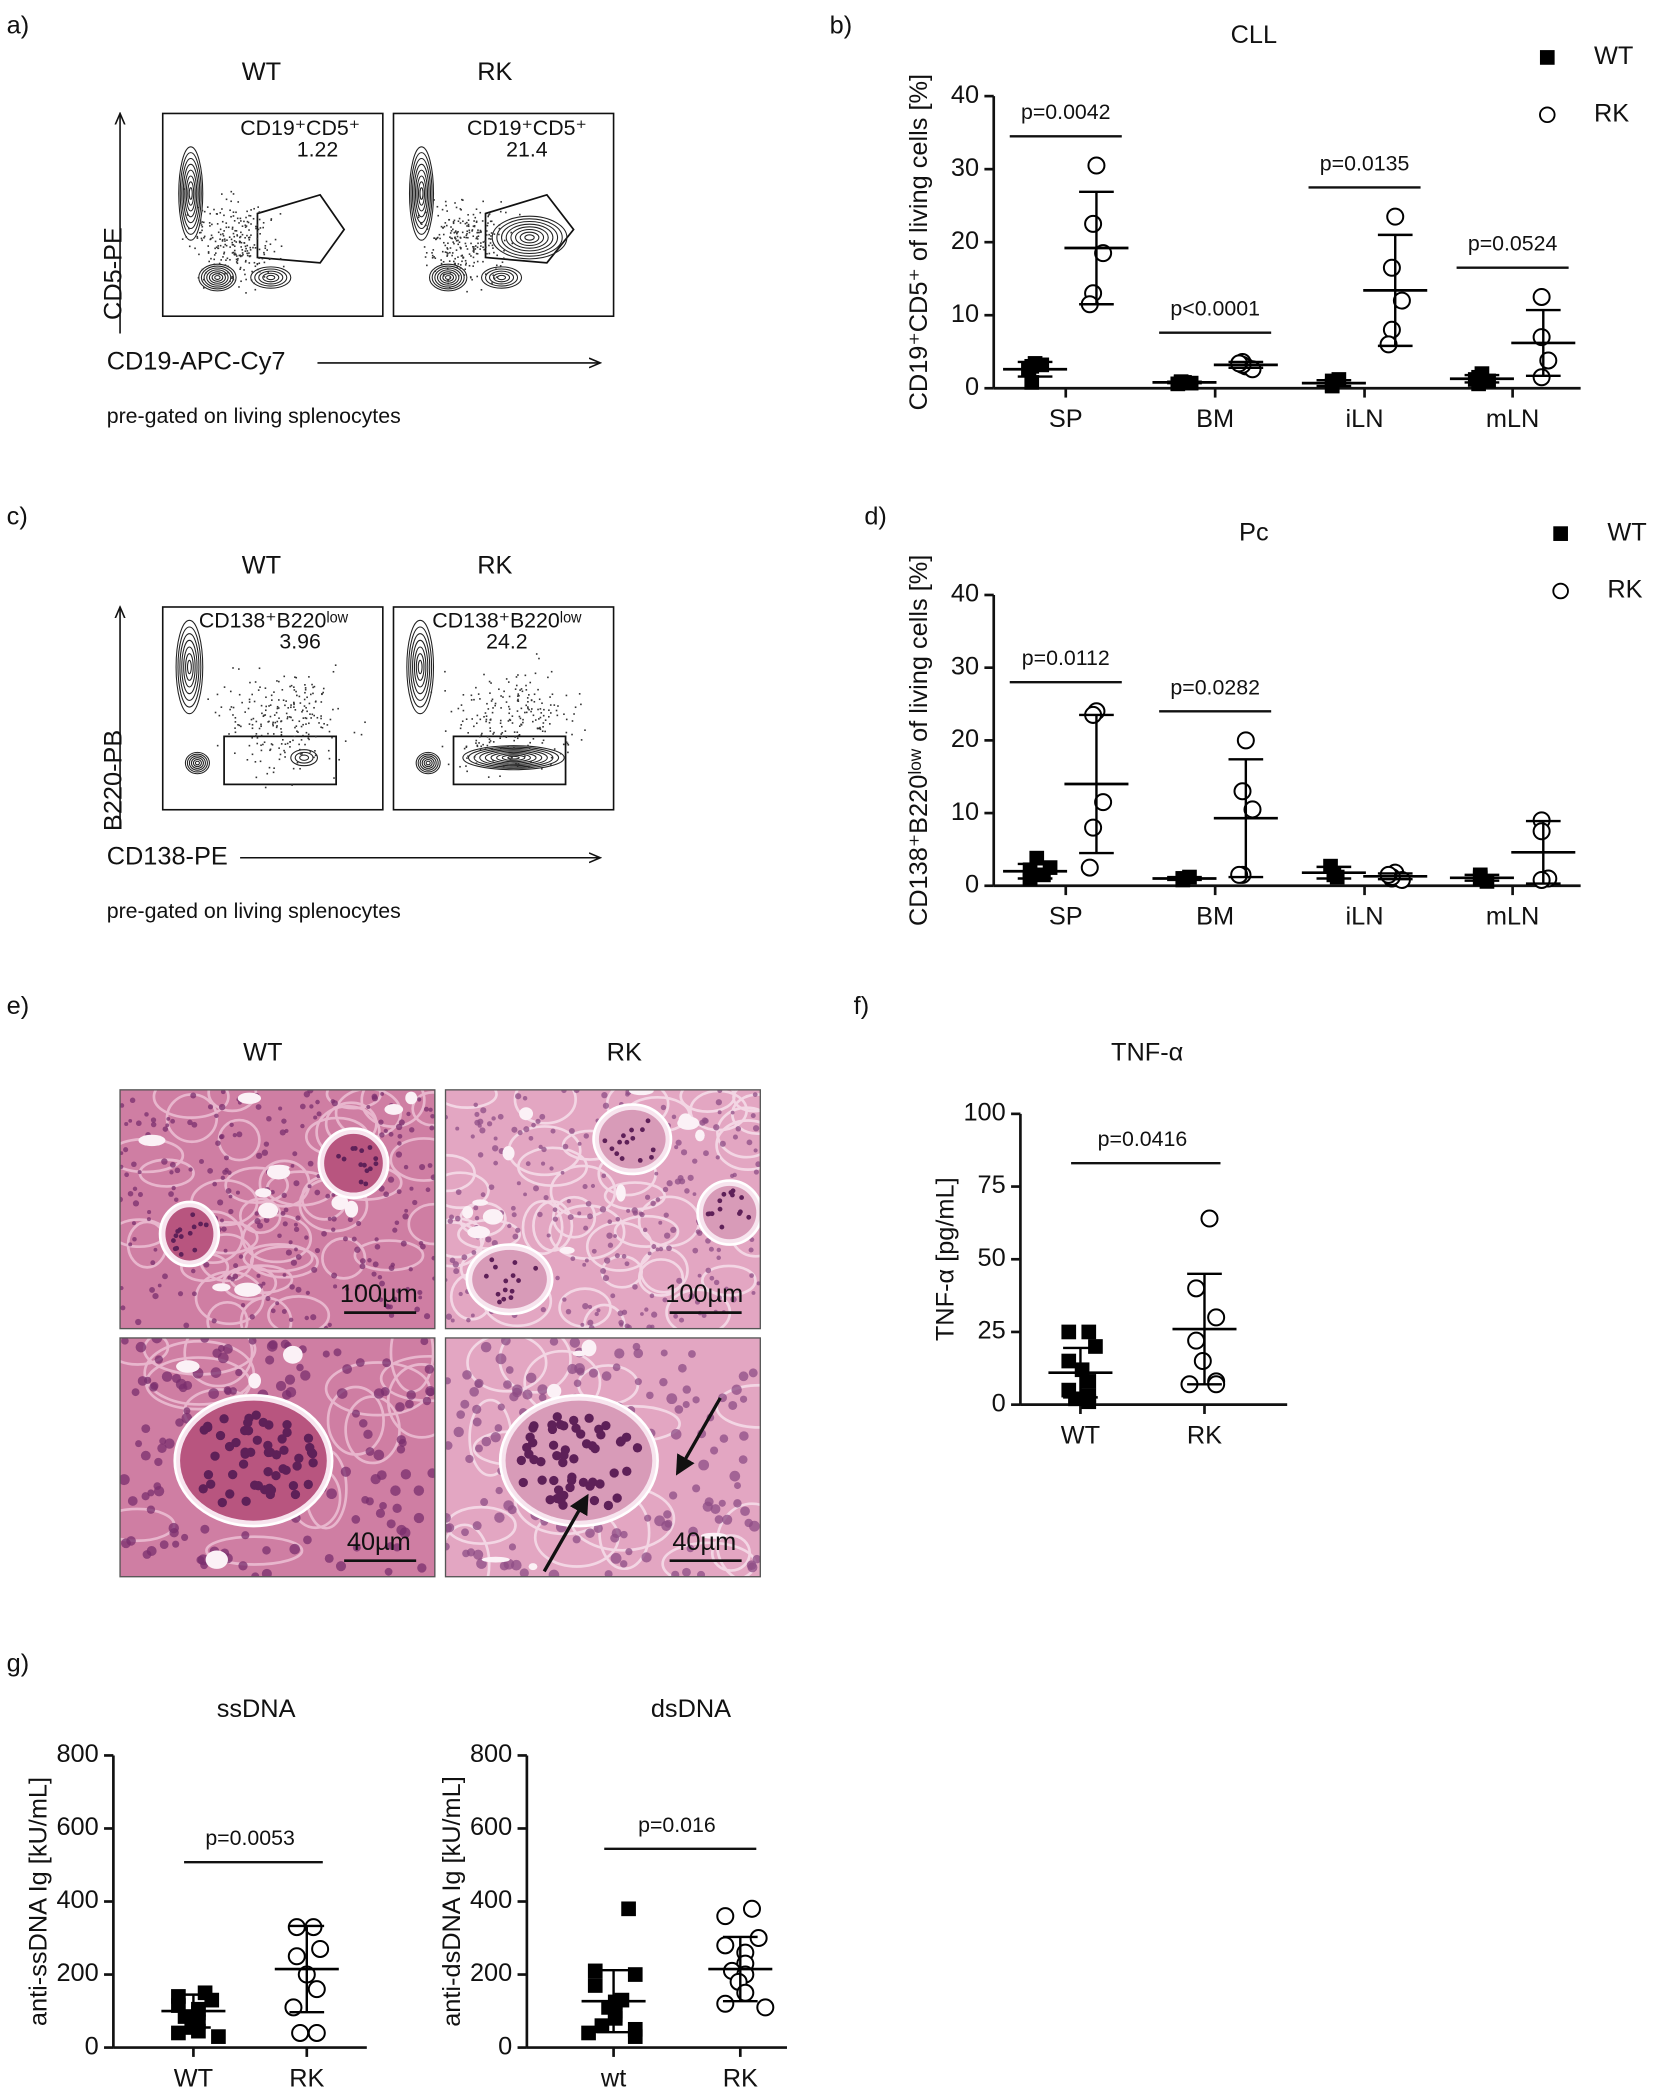 Image resolution: width=1654 pixels, height=2089 pixels. Describe the element at coordinates (965, 314) in the screenshot. I see `y-tick-label: 10` at that location.